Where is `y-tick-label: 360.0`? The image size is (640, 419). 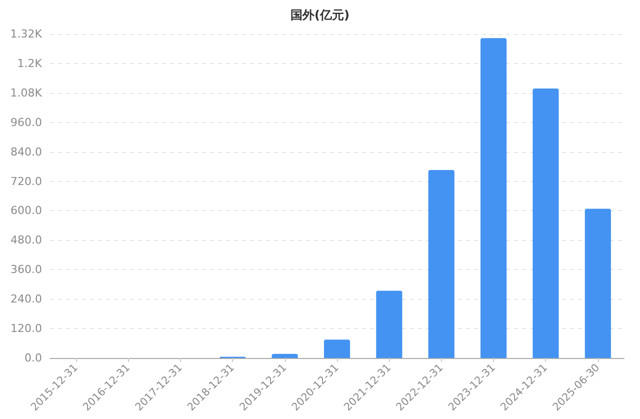
y-tick-label: 360.0 is located at coordinates (26, 269).